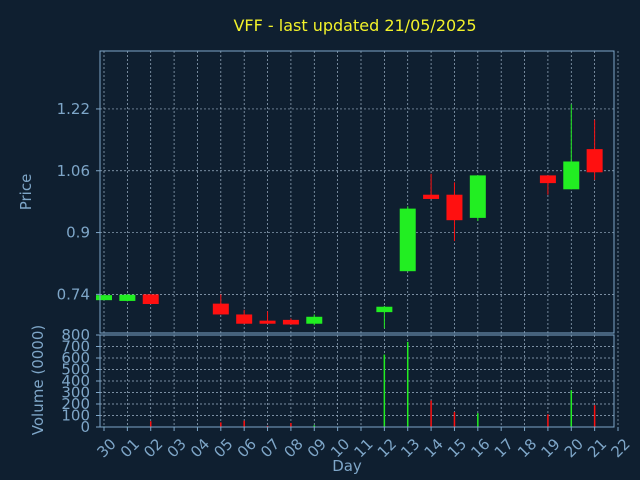 The width and height of the screenshot is (640, 480). Describe the element at coordinates (597, 448) in the screenshot. I see `x-tick-label: 21` at that location.